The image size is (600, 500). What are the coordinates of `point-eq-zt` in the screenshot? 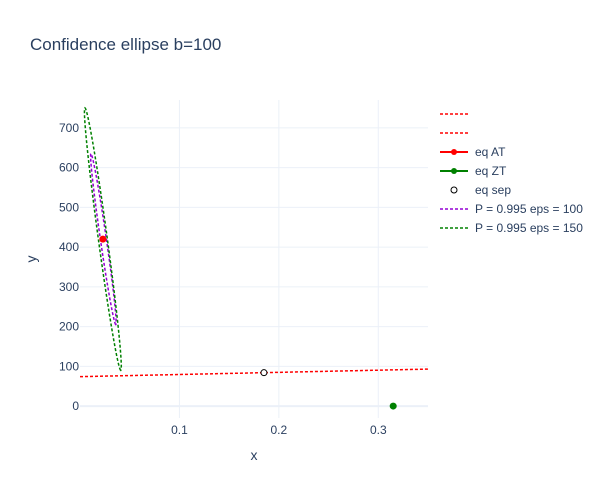 It's located at (393, 406).